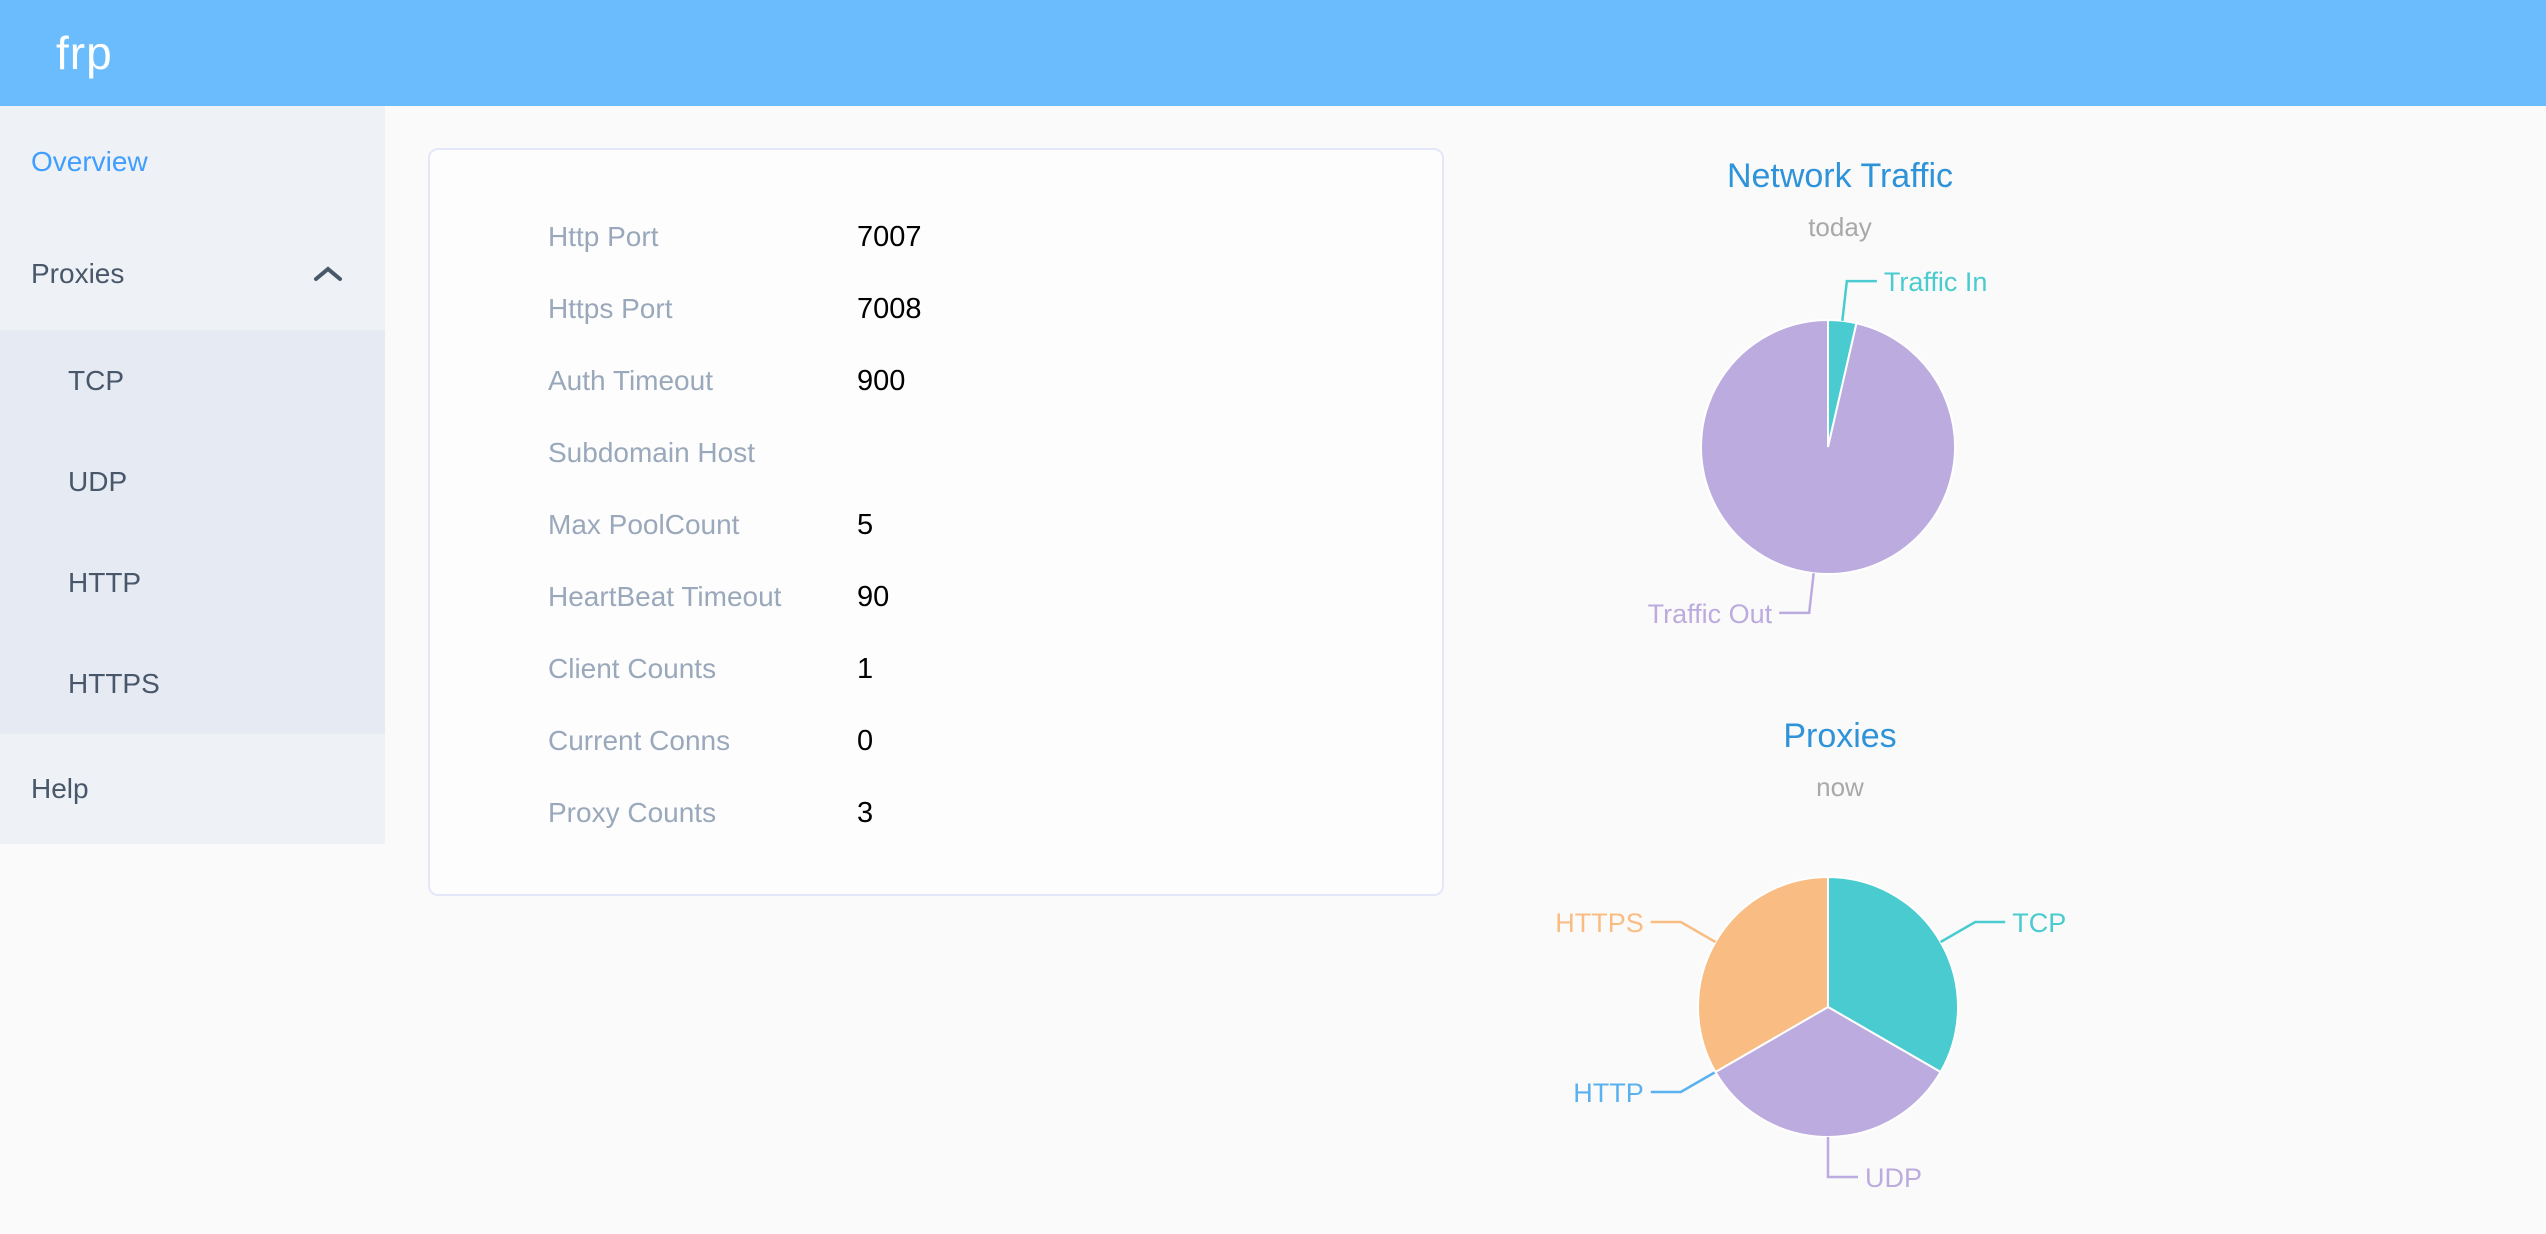 Image resolution: width=2546 pixels, height=1234 pixels. I want to click on config-row: Subdomain Host, so click(936, 453).